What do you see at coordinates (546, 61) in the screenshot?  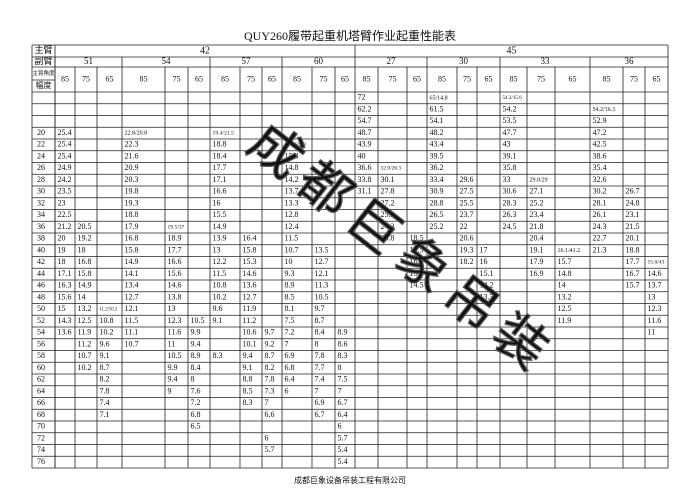 I see `jib-length: 33` at bounding box center [546, 61].